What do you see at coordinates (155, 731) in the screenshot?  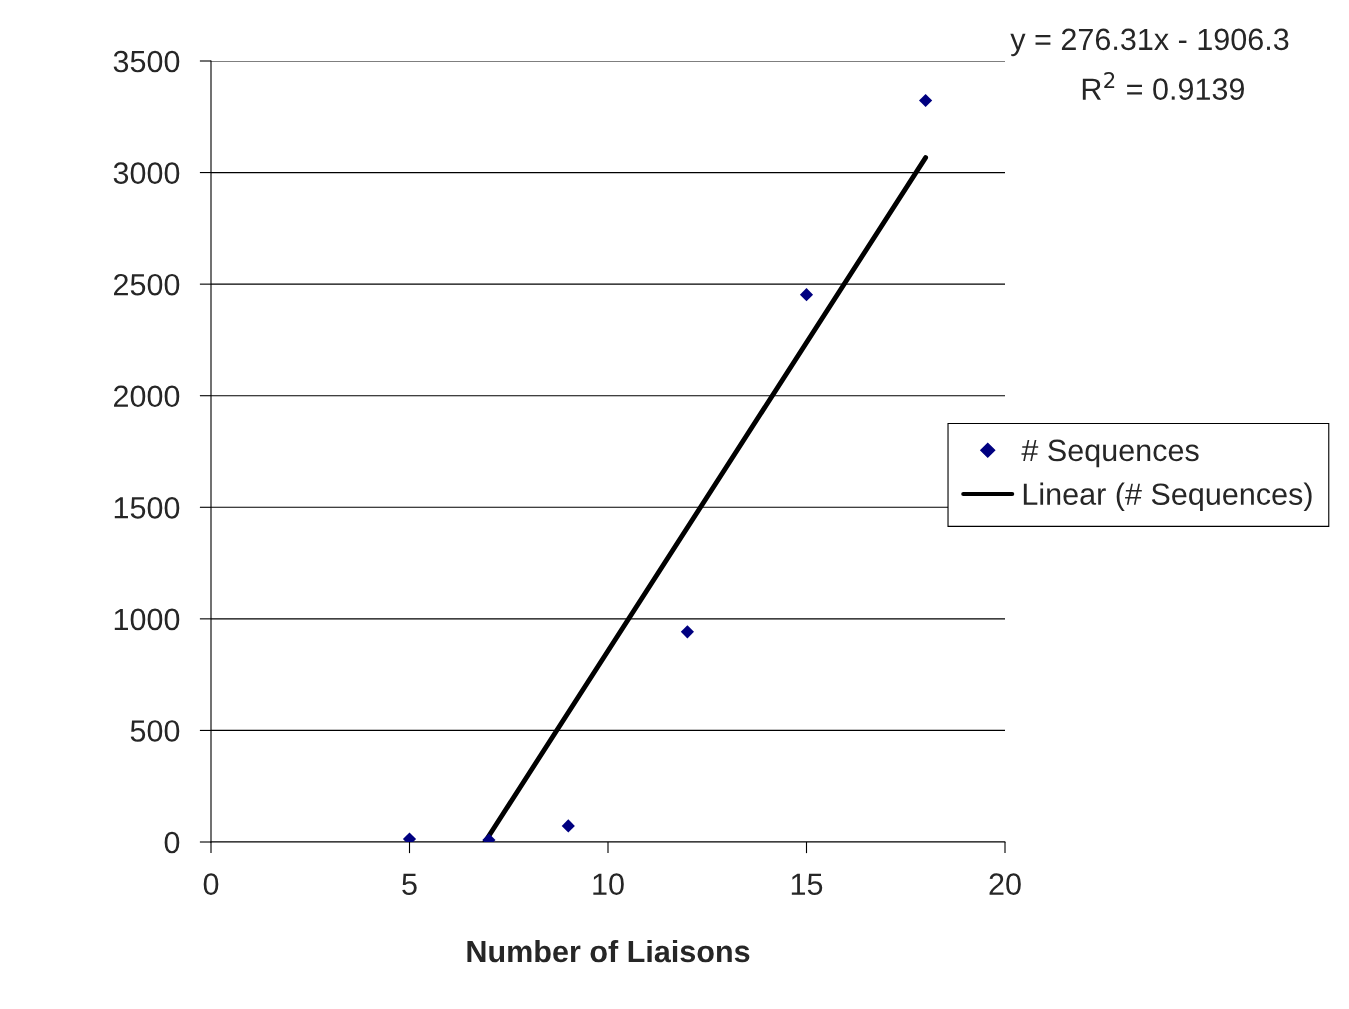 I see `y-tick-label: 500` at bounding box center [155, 731].